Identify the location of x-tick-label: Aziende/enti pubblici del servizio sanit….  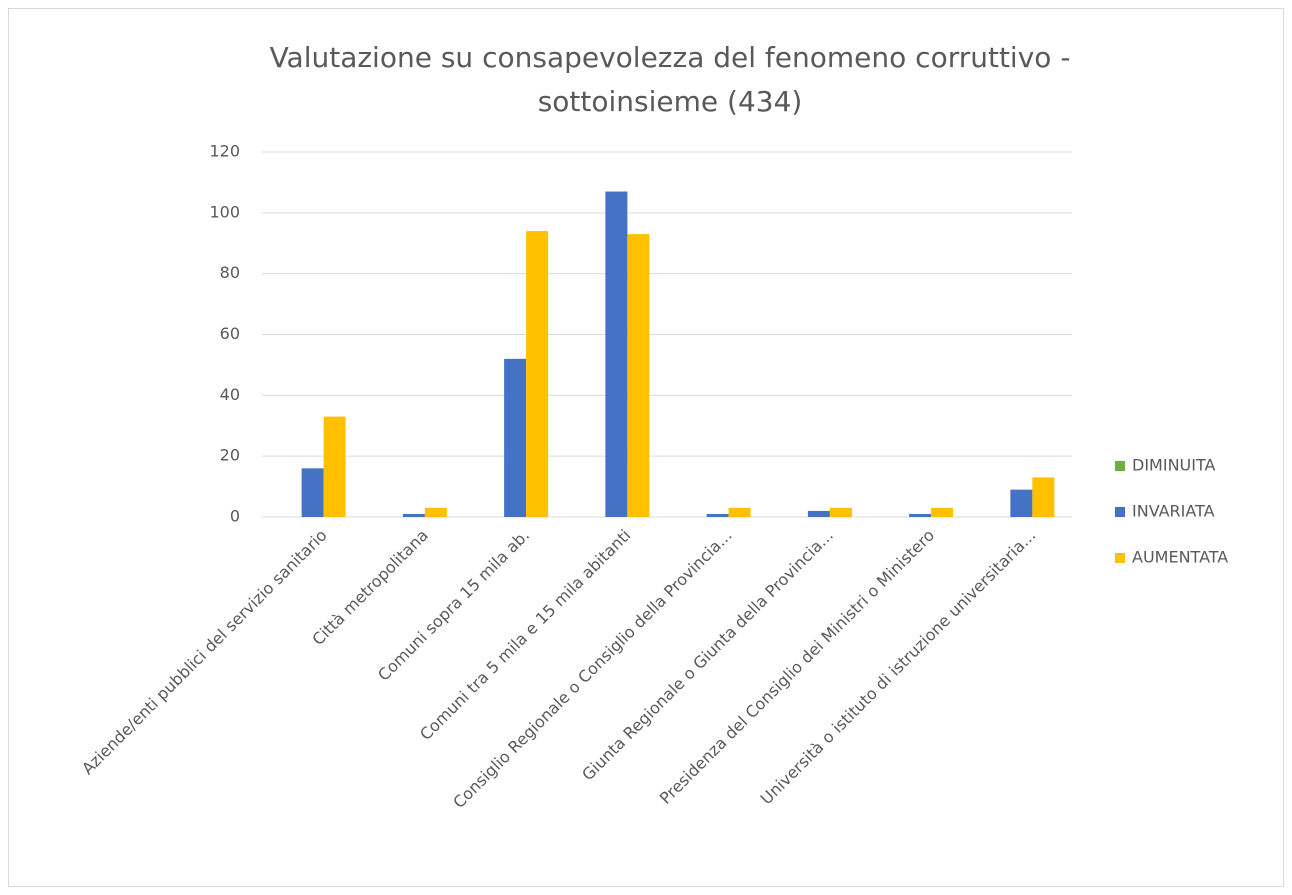
(204, 652).